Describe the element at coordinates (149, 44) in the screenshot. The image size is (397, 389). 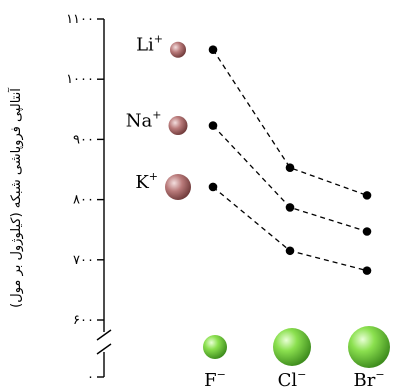
I see `cation-label-li: Li+` at that location.